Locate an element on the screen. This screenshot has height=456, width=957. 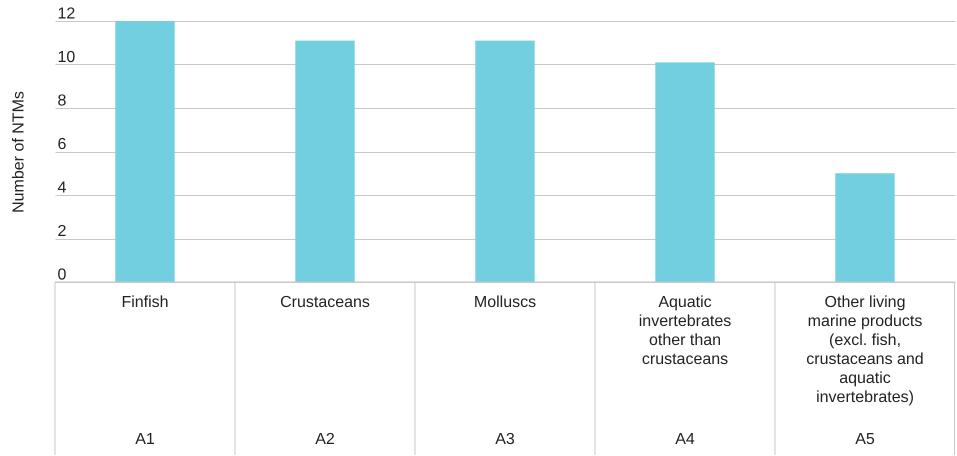
y-tick-label: 2 is located at coordinates (62, 231).